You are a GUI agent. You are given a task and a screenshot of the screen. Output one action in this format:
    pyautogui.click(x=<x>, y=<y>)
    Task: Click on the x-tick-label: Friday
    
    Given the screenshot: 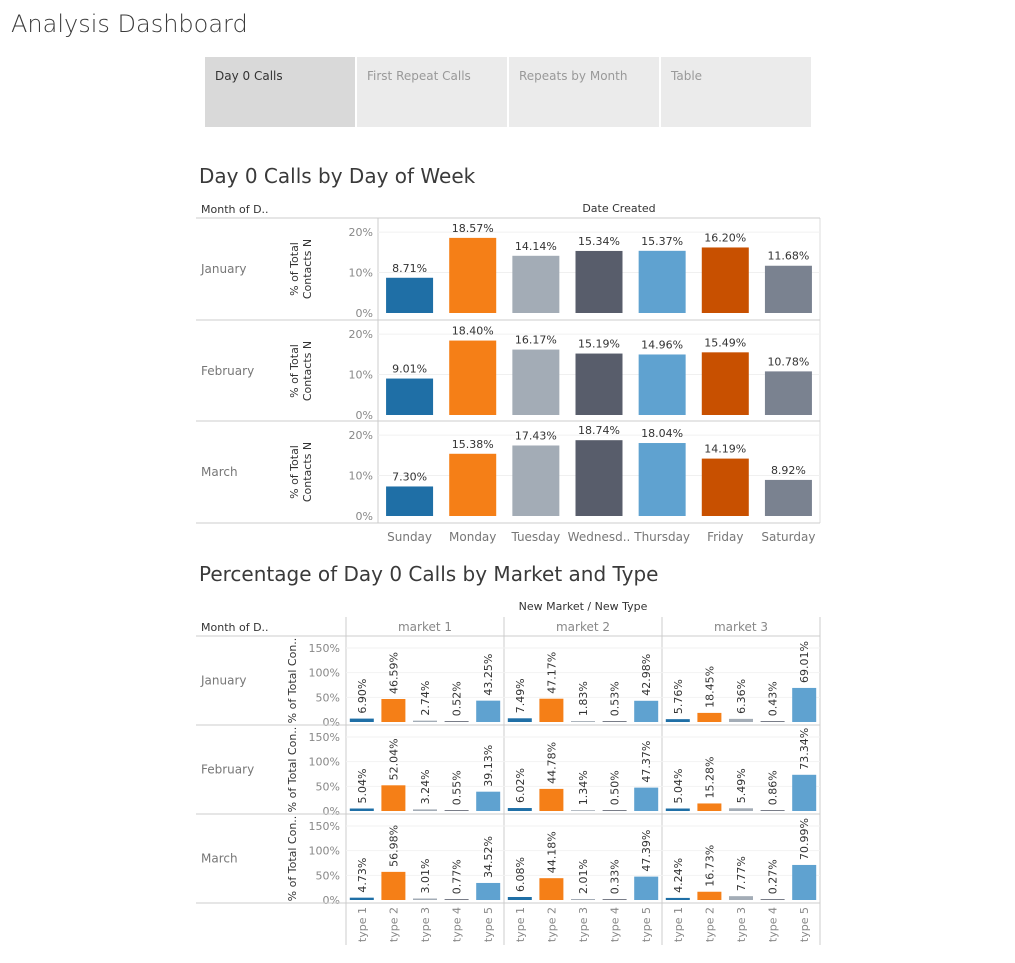 What is the action you would take?
    pyautogui.click(x=725, y=537)
    